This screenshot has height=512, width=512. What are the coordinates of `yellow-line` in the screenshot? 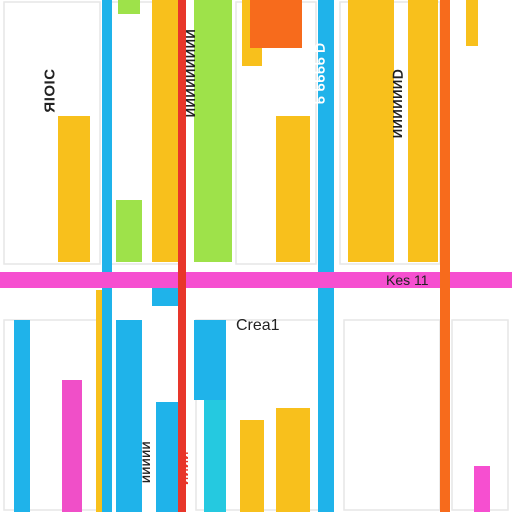 It's located at (99, 401).